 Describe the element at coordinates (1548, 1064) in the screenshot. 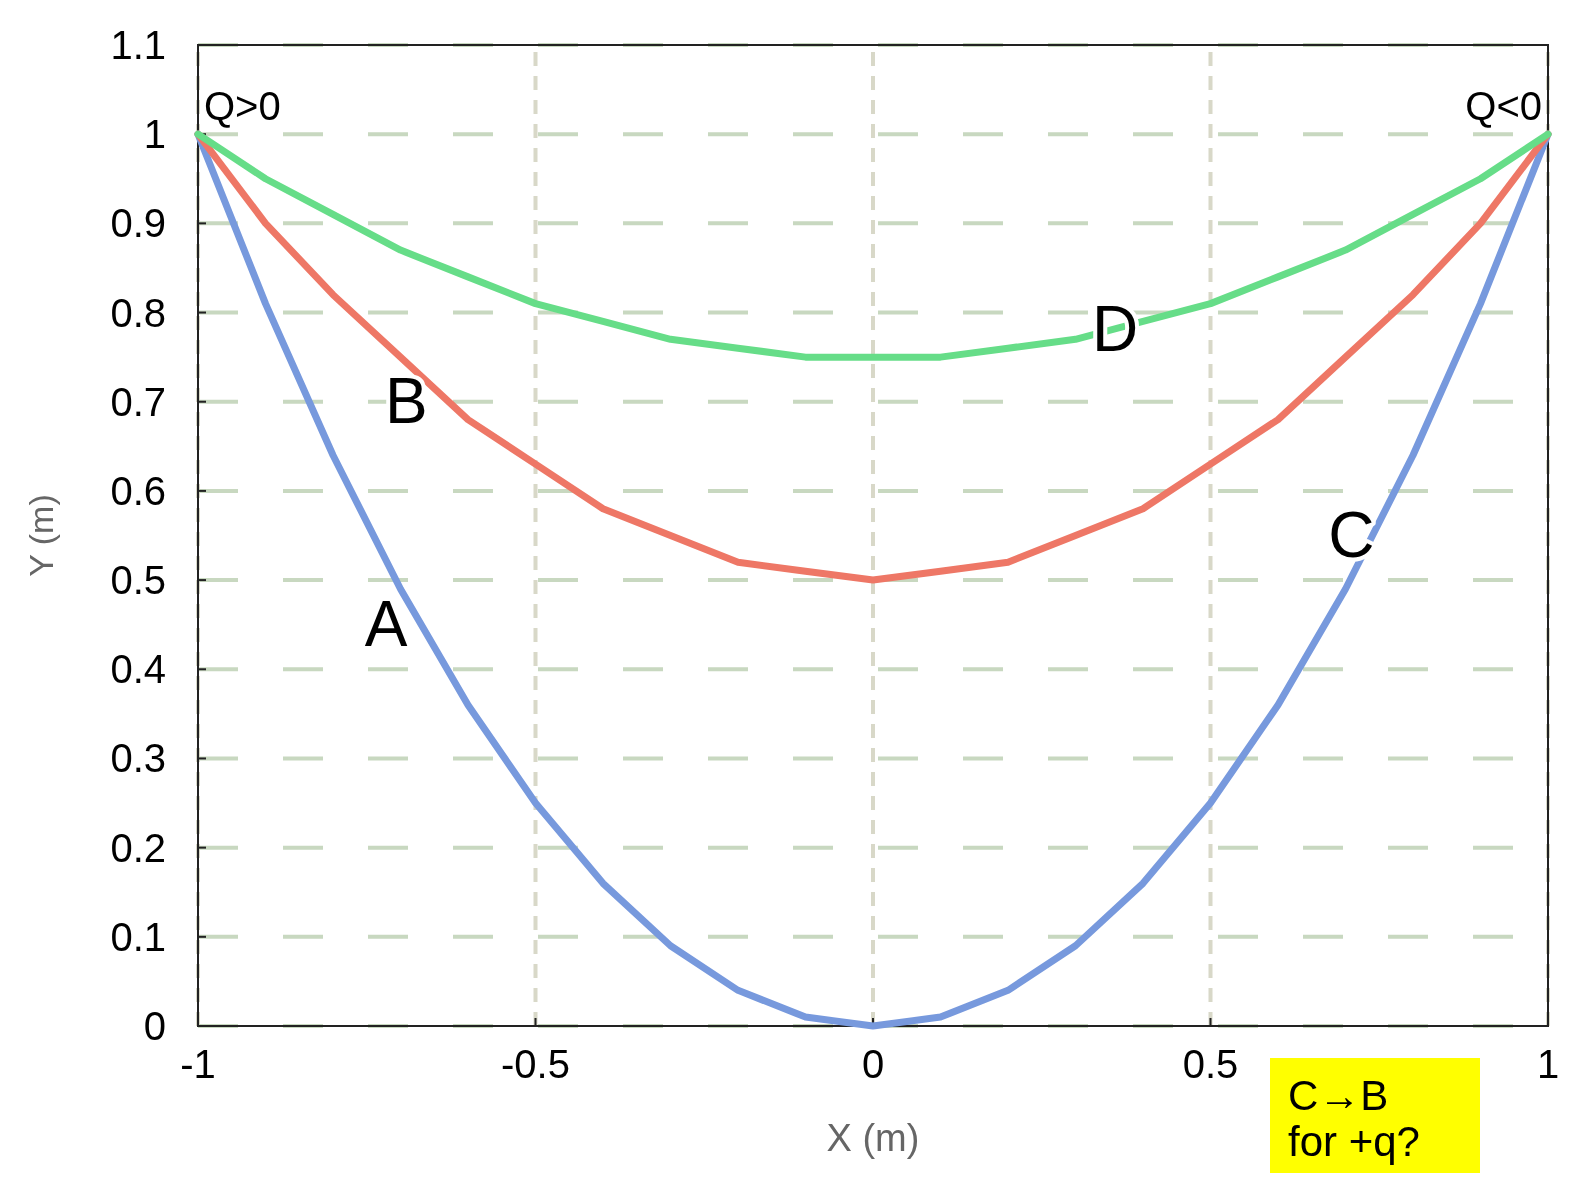

I see `x-tick-label: 1` at that location.